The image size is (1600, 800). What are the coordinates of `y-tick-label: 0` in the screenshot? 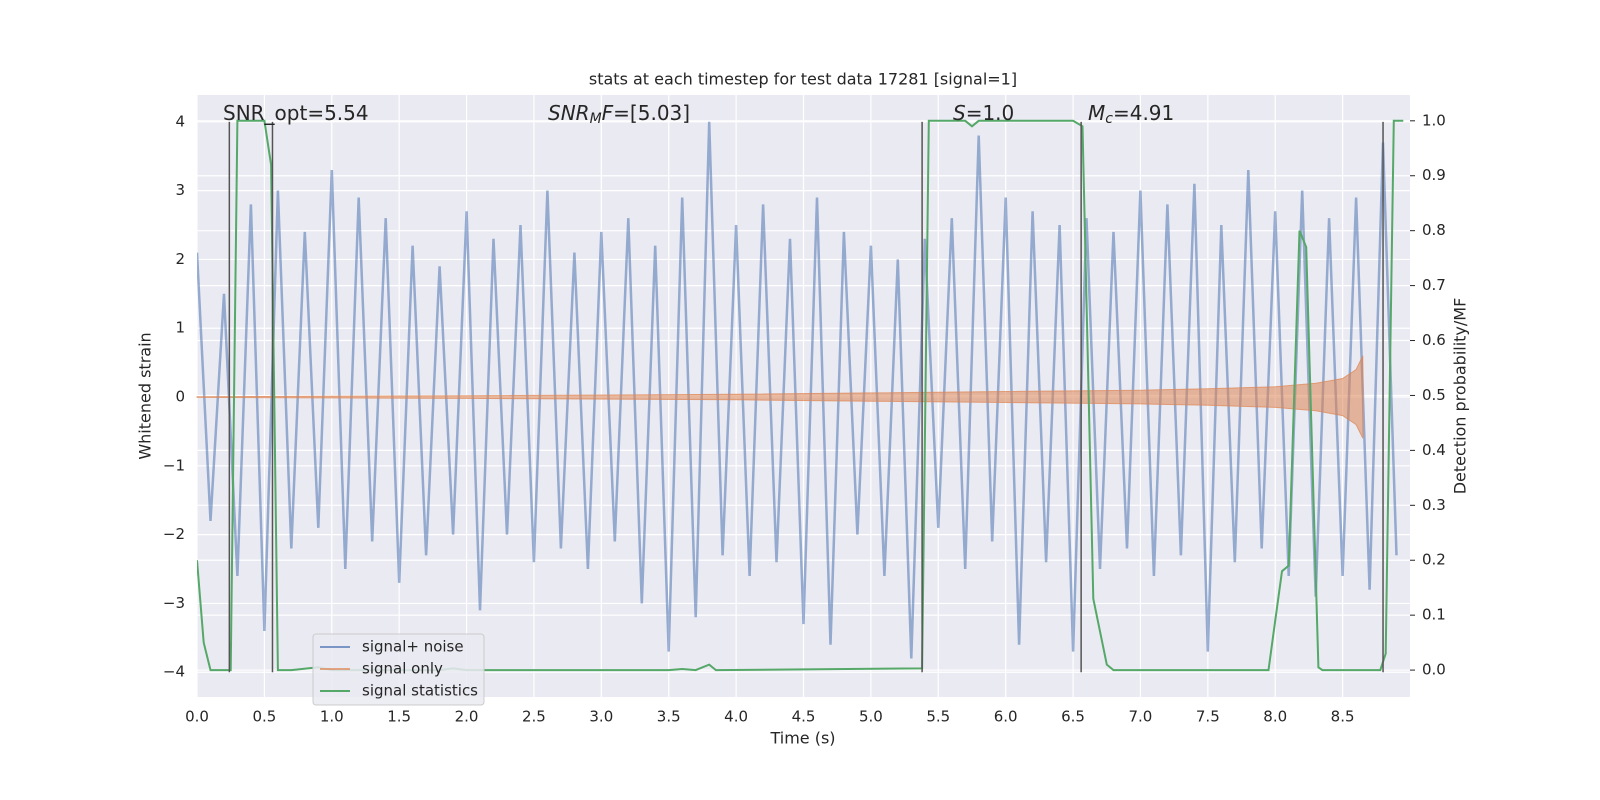 It's located at (180, 397).